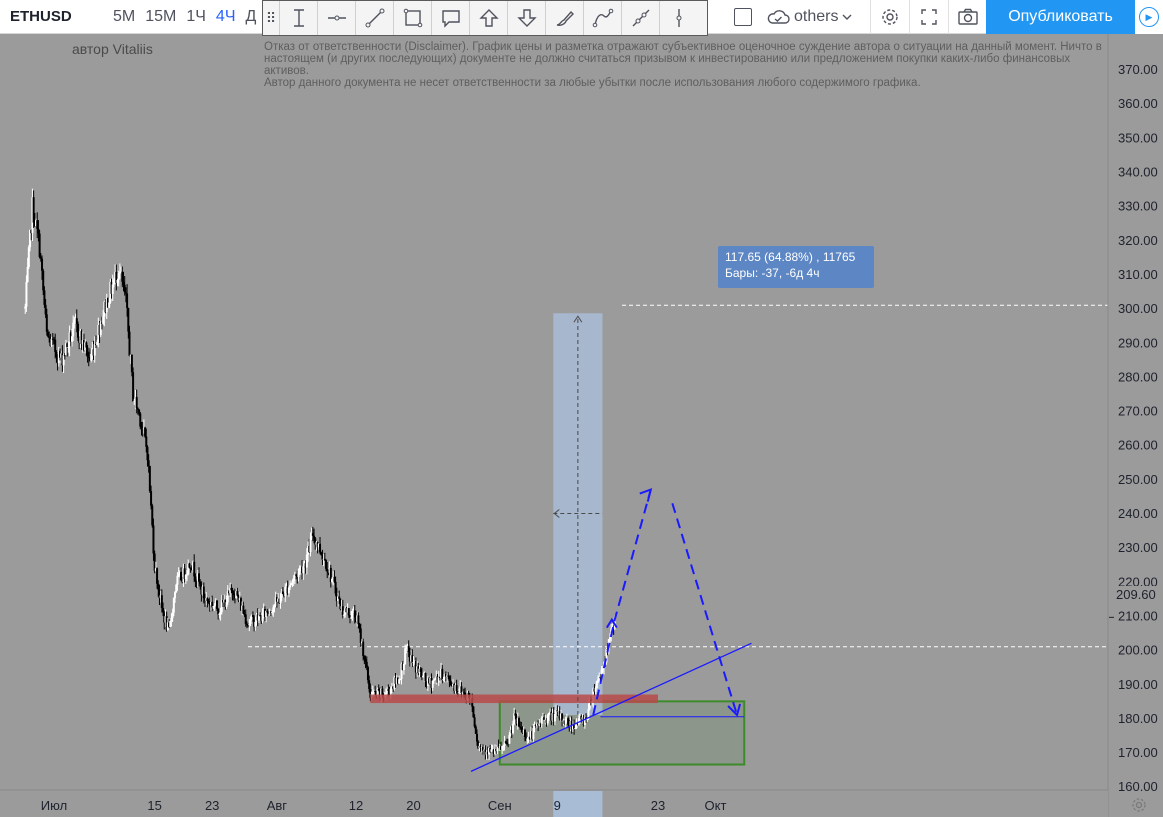 This screenshot has height=817, width=1163. What do you see at coordinates (602, 18) in the screenshot?
I see `path-tool` at bounding box center [602, 18].